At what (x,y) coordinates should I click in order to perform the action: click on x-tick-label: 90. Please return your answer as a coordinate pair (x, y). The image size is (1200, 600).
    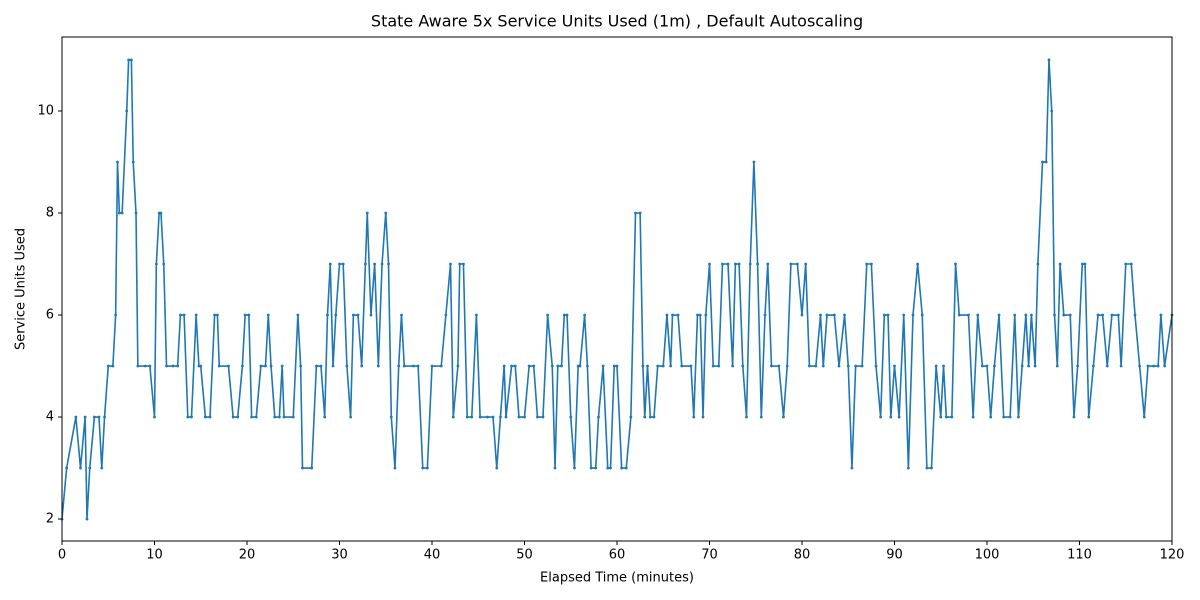
    Looking at the image, I should click on (894, 555).